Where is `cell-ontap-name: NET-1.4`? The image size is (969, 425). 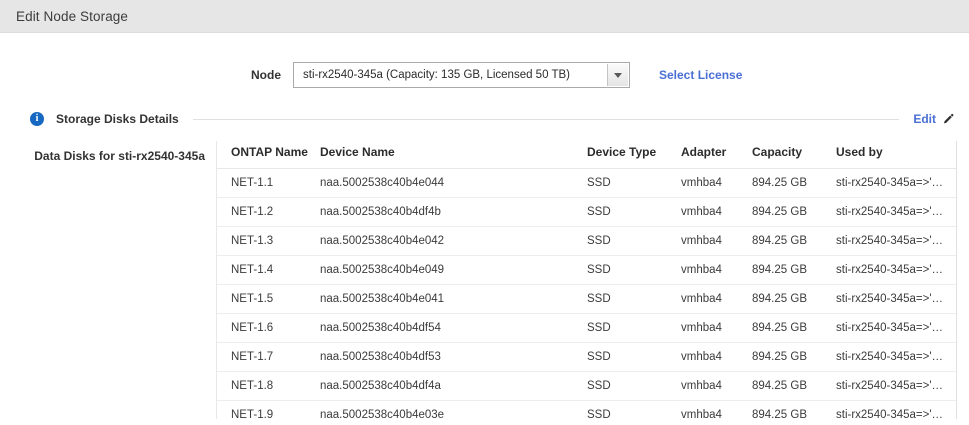 cell-ontap-name: NET-1.4 is located at coordinates (268, 270).